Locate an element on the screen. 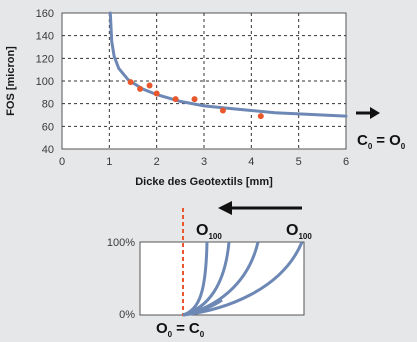 The width and height of the screenshot is (417, 342). o0-letter-bottom: O is located at coordinates (162, 328).